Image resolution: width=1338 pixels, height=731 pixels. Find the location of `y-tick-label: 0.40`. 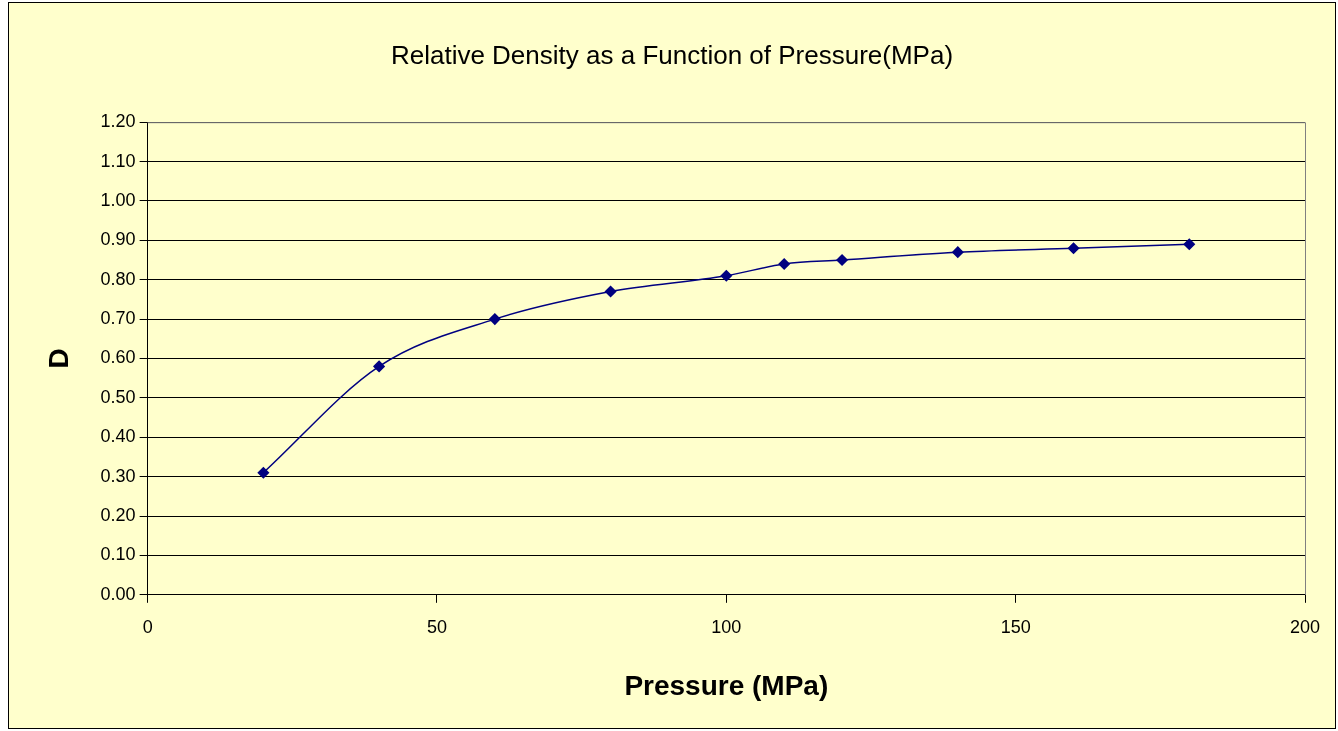

y-tick-label: 0.40 is located at coordinates (118, 436).